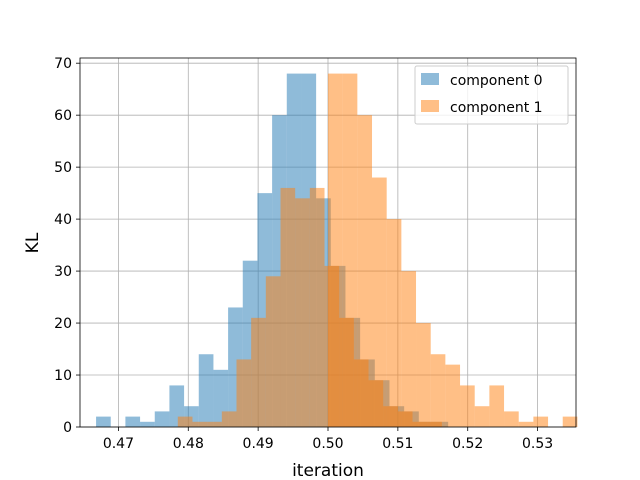 Image resolution: width=640 pixels, height=480 pixels. I want to click on x-tick-label: 0.53, so click(537, 444).